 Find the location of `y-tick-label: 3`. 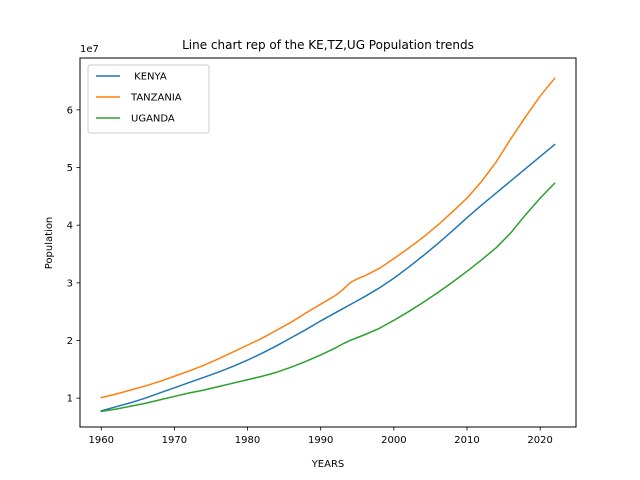

y-tick-label: 3 is located at coordinates (70, 283).